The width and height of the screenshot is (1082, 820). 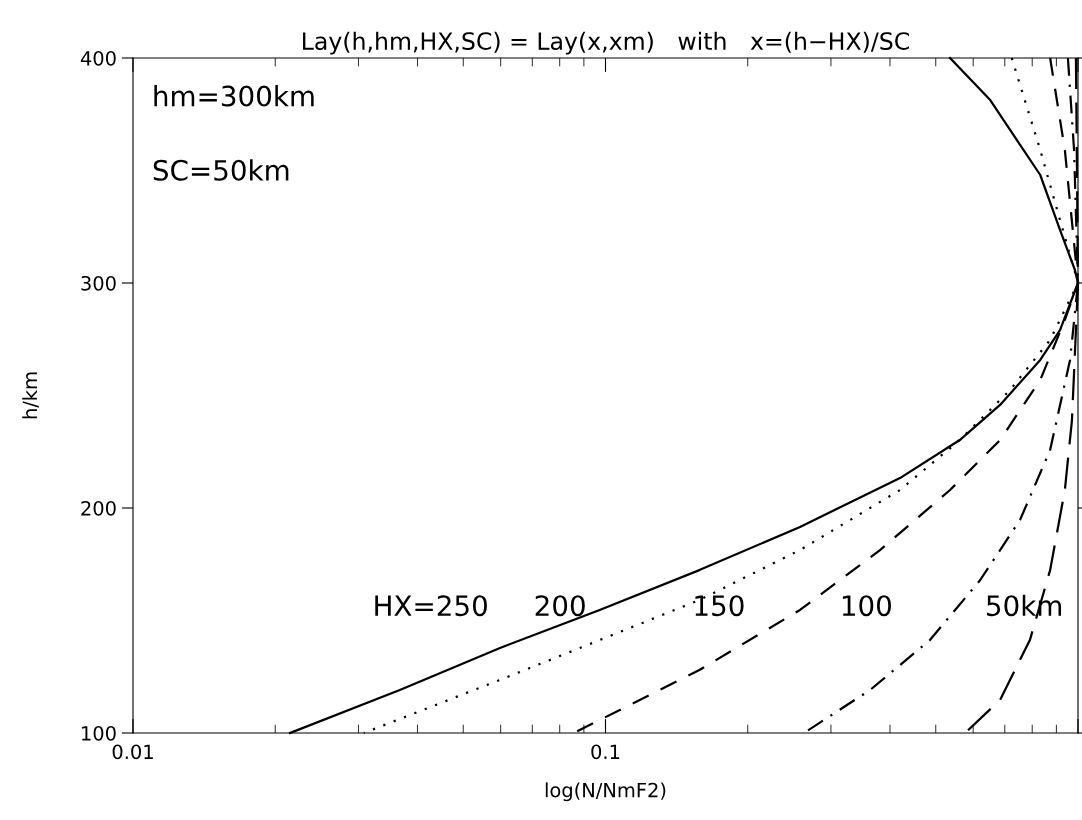 What do you see at coordinates (560, 606) in the screenshot?
I see `annotation: 200` at bounding box center [560, 606].